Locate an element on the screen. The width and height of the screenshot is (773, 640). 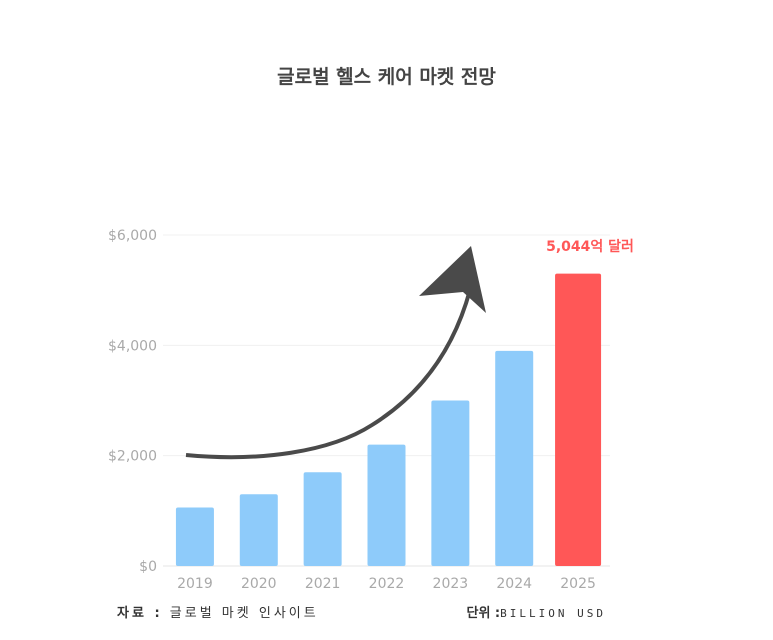
source-value: 글로벌 마켓 인사이트 is located at coordinates (244, 613).